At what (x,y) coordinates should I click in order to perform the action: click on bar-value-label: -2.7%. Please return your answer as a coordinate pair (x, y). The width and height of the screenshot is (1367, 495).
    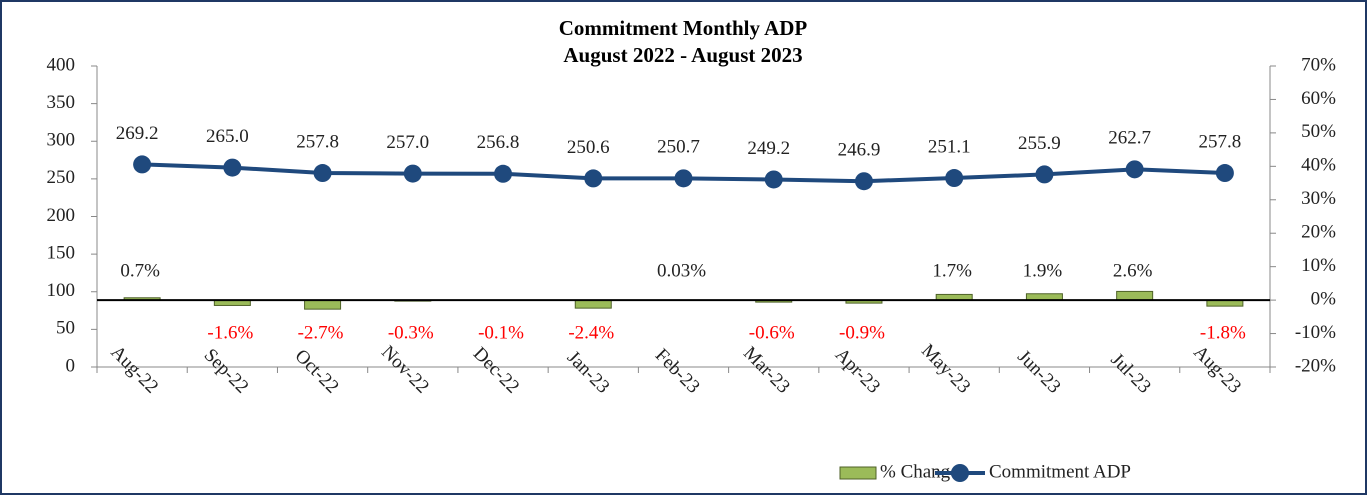
    Looking at the image, I should click on (321, 332).